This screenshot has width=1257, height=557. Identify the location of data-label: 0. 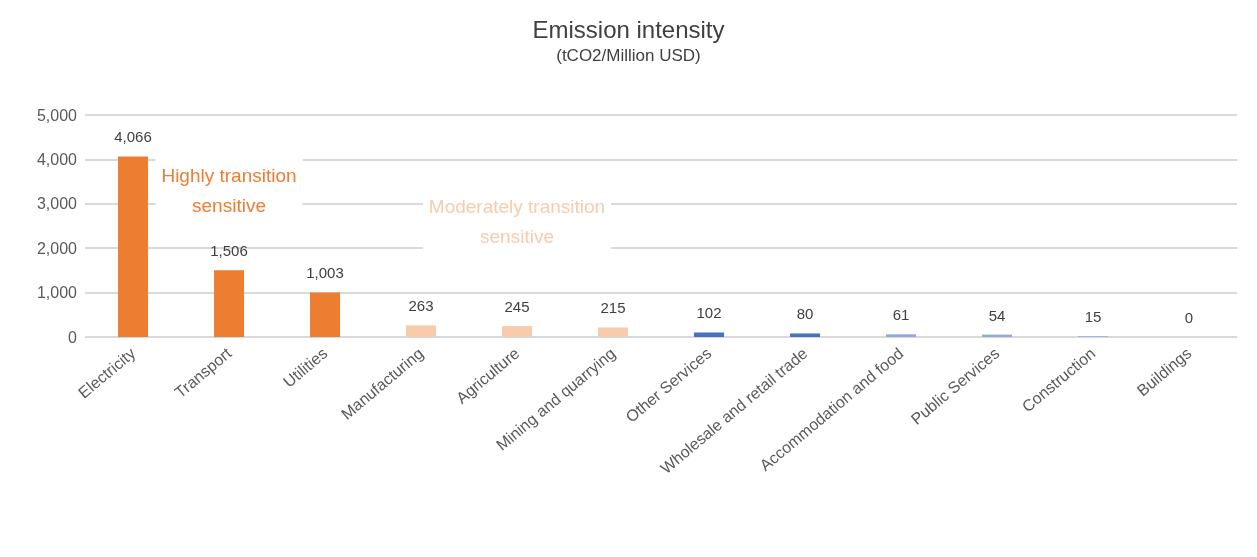
(1189, 317).